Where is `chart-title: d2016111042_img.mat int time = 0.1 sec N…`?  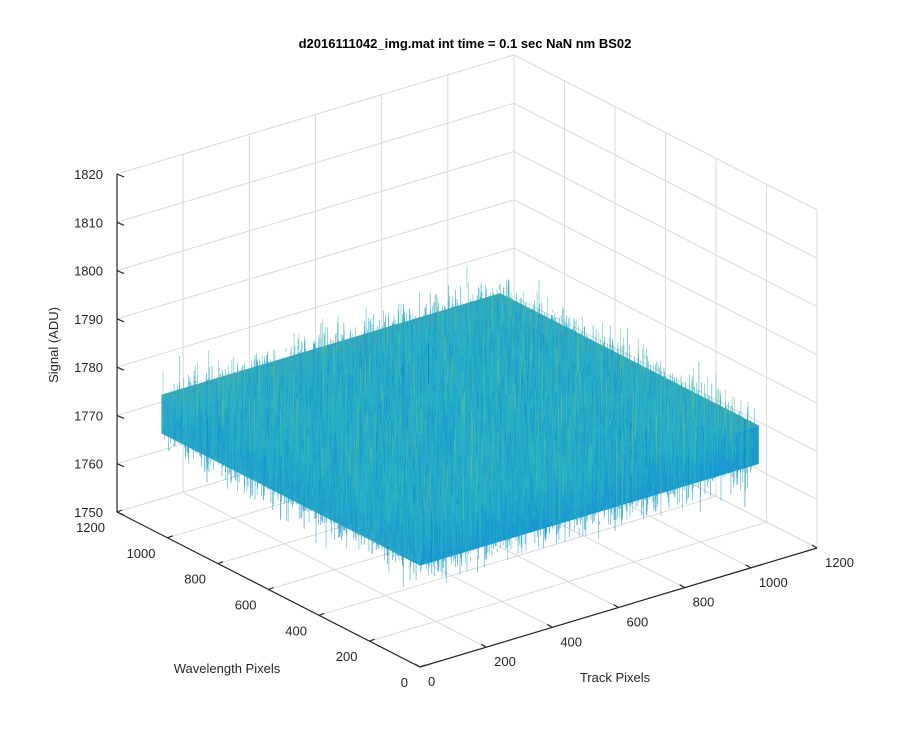 chart-title: d2016111042_img.mat int time = 0.1 sec N… is located at coordinates (465, 43).